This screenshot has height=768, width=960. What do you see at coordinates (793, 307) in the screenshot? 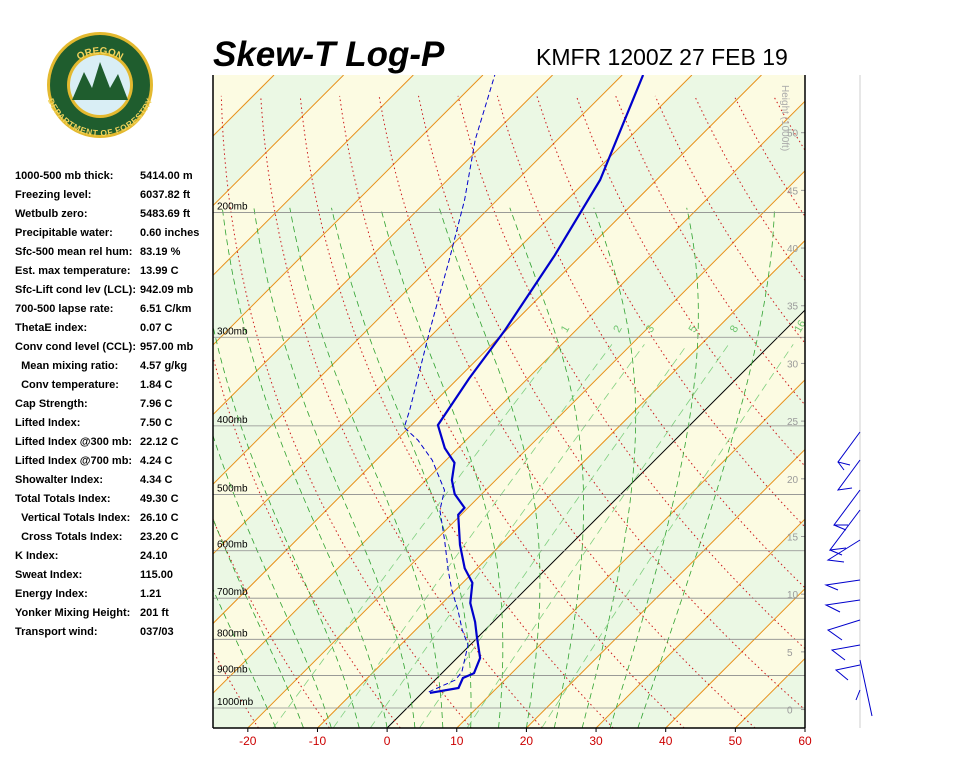
I see `y2-tick-label: 35` at bounding box center [793, 307].